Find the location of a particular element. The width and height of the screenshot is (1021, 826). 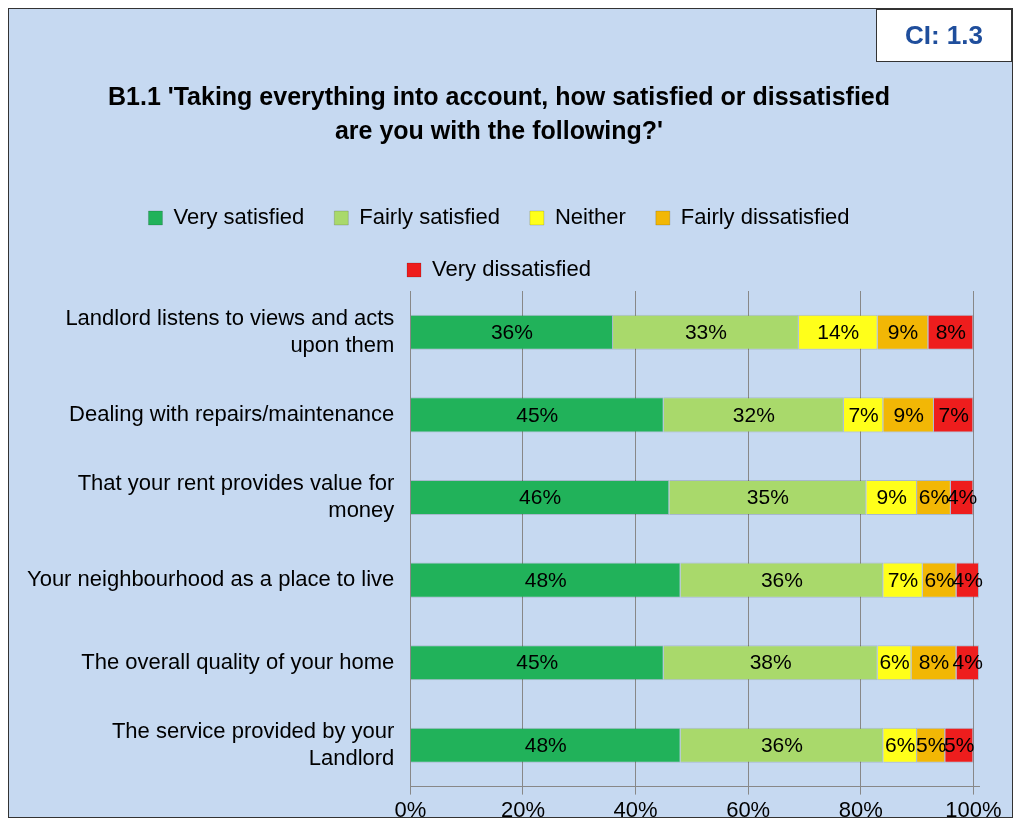

data-label: 33% is located at coordinates (705, 332).